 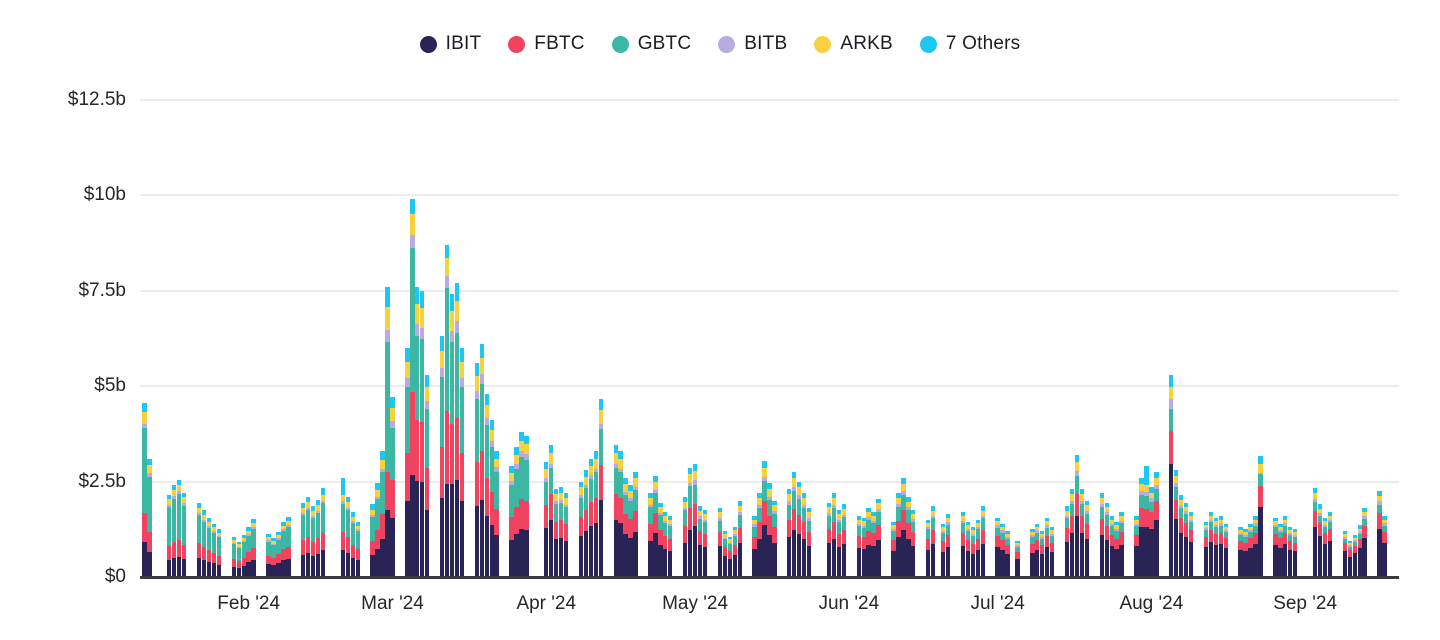 I want to click on legend-item-gbtc: GBTC, so click(x=651, y=44).